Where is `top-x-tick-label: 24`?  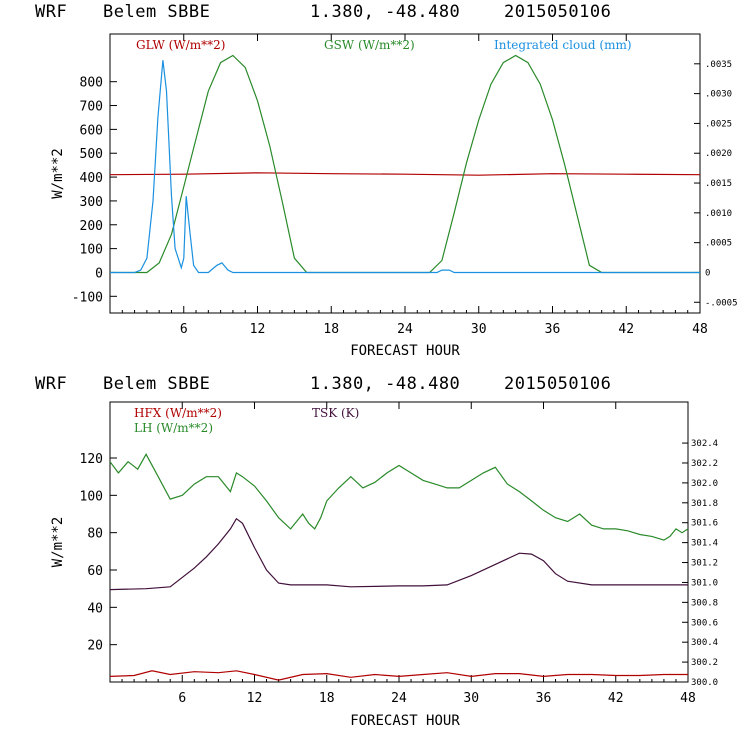
top-x-tick-label: 24 is located at coordinates (405, 329).